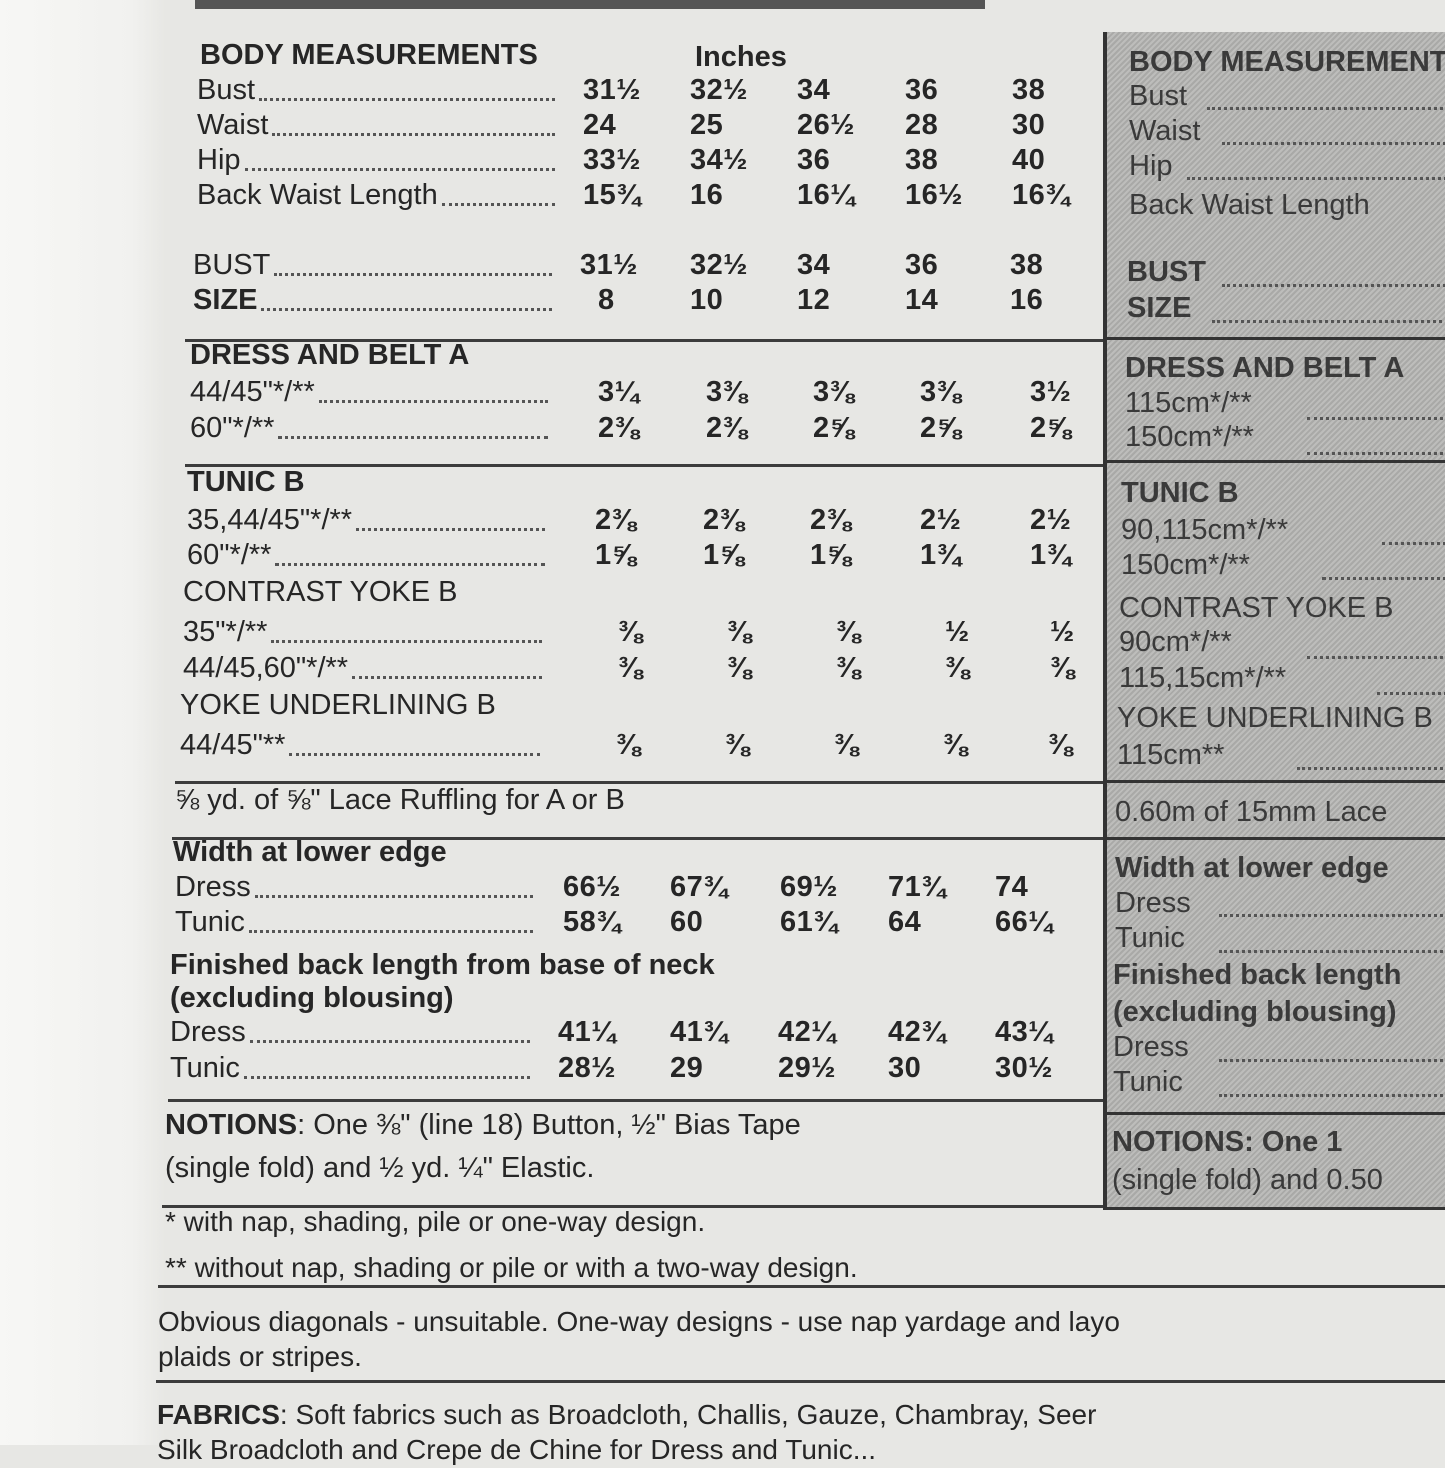  What do you see at coordinates (941, 392) in the screenshot?
I see `size-value: 3⅜` at bounding box center [941, 392].